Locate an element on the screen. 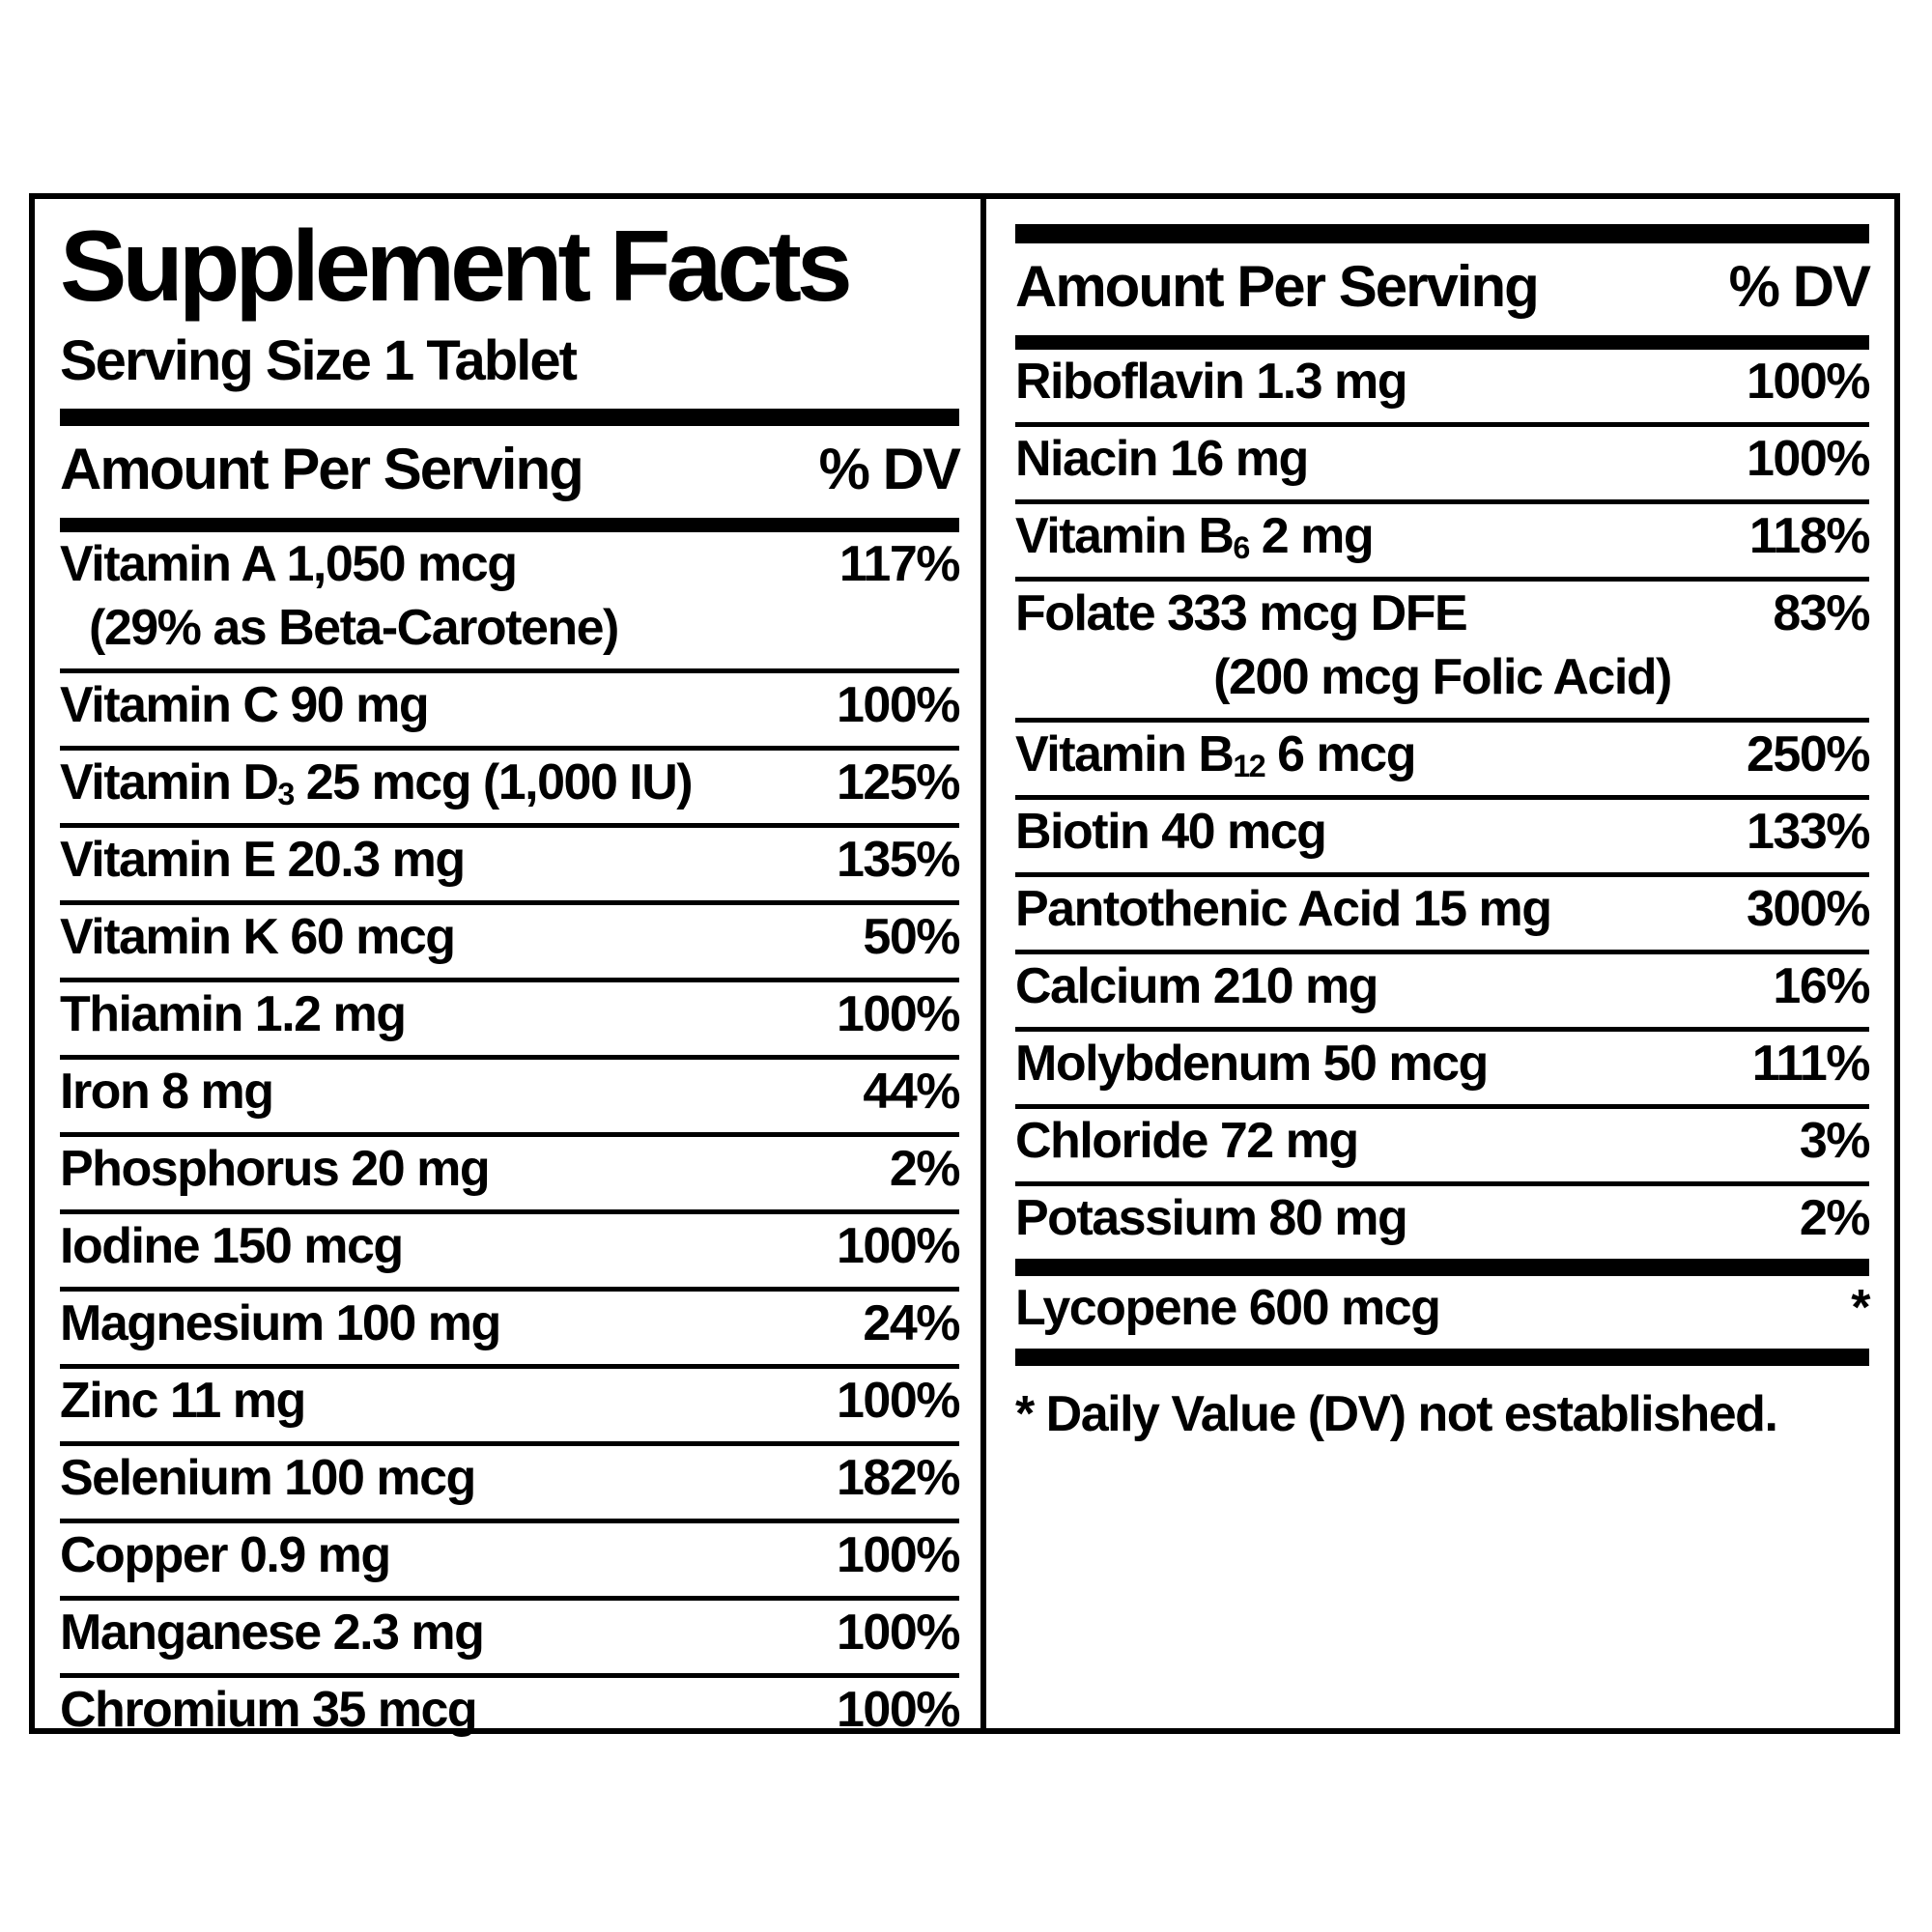 This screenshot has width=1932, height=1932. table-row: Pantothenic Acid 15 mg 300% is located at coordinates (1443, 915).